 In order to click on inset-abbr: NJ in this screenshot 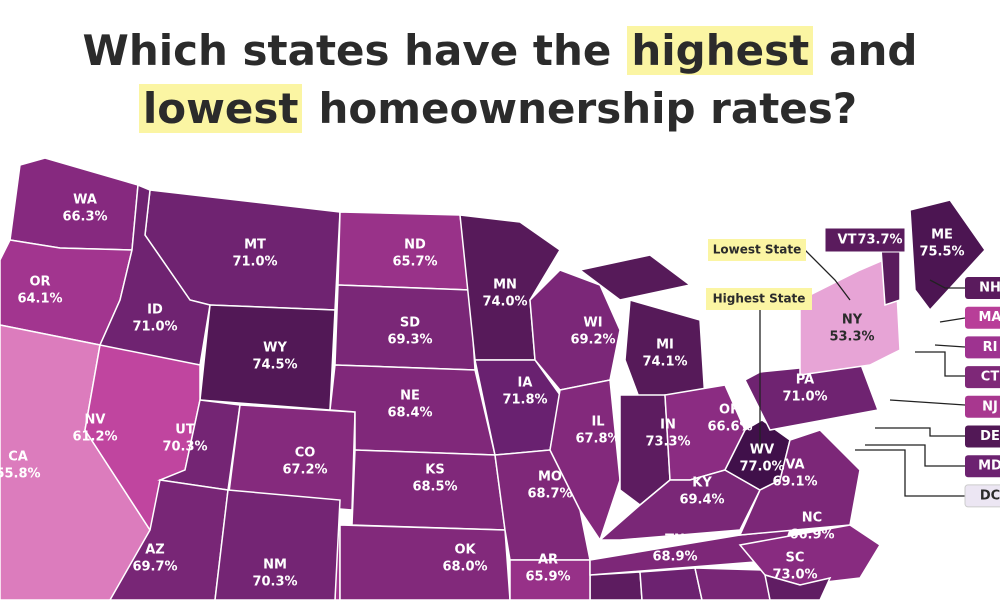, I will do `click(990, 406)`.